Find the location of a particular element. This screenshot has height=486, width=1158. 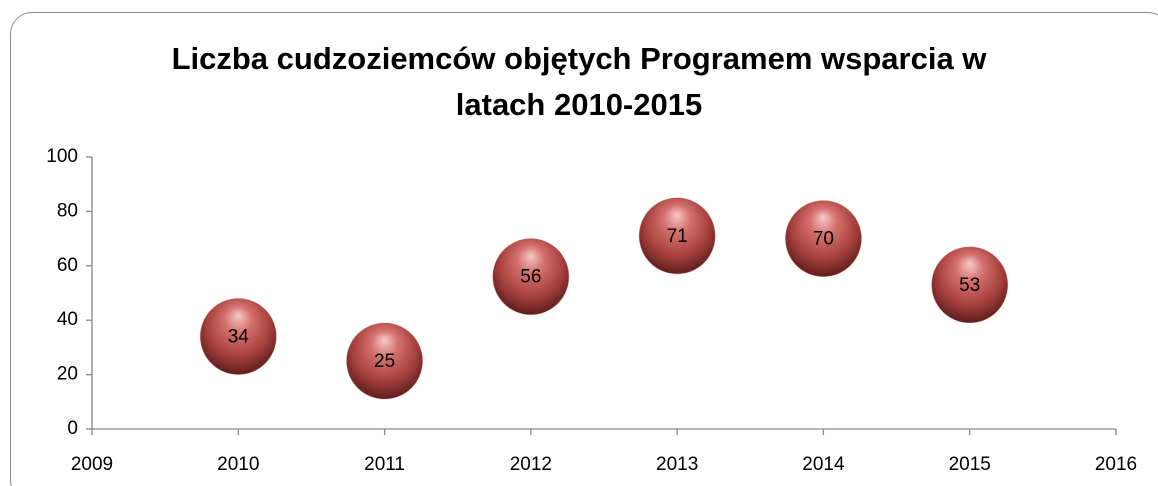

data-label: 56 is located at coordinates (530, 277).